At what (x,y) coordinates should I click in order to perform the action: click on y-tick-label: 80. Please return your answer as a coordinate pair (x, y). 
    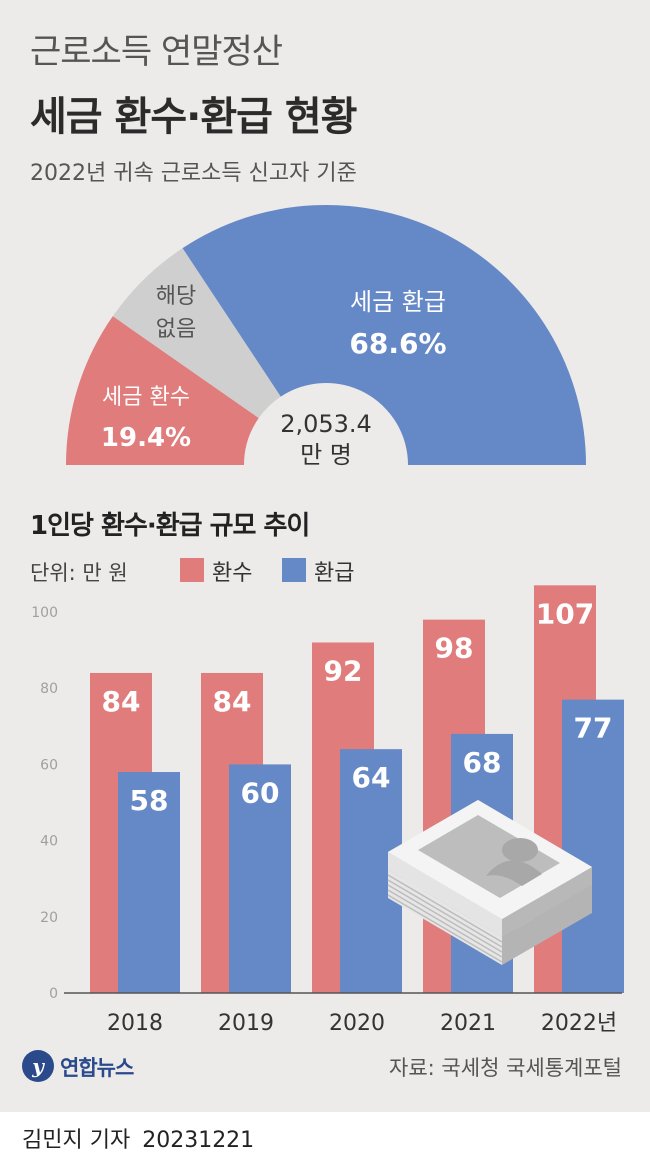
    Looking at the image, I should click on (49, 689).